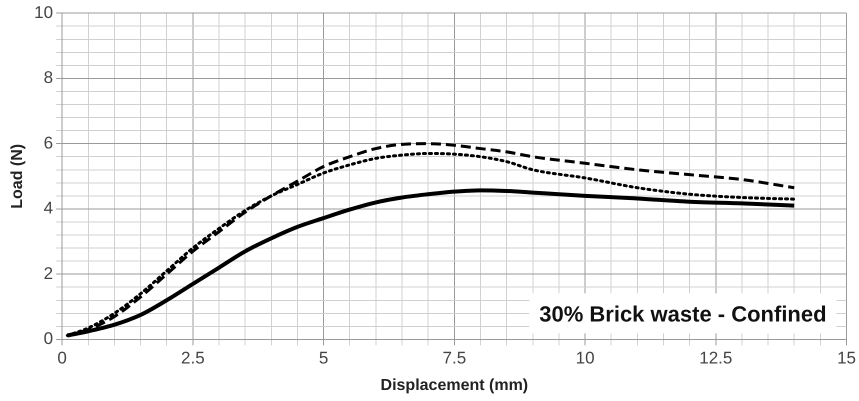 This screenshot has width=859, height=401. I want to click on x-tick-label: 2.5, so click(193, 358).